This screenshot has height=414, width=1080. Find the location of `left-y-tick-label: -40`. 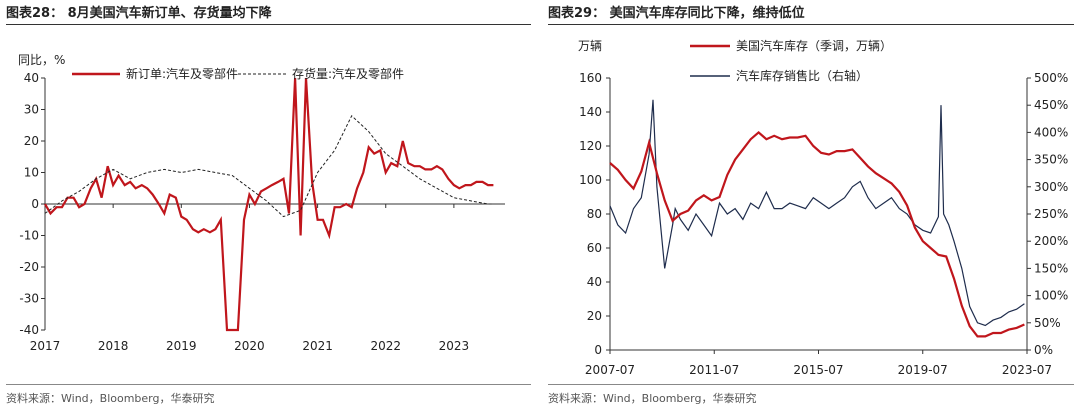

left-y-tick-label: -40 is located at coordinates (29, 330).